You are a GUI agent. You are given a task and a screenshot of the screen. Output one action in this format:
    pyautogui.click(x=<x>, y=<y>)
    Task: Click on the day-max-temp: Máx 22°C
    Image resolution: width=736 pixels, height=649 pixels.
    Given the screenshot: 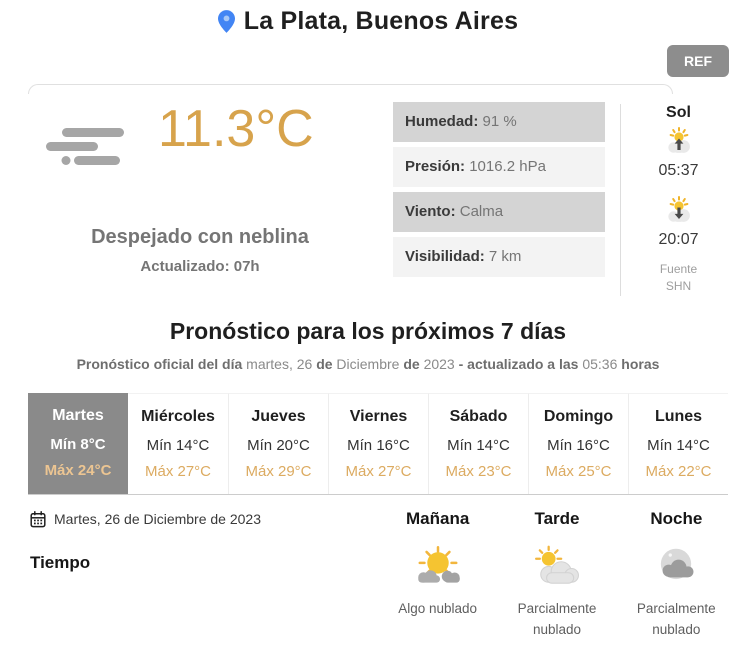 What is the action you would take?
    pyautogui.click(x=678, y=471)
    